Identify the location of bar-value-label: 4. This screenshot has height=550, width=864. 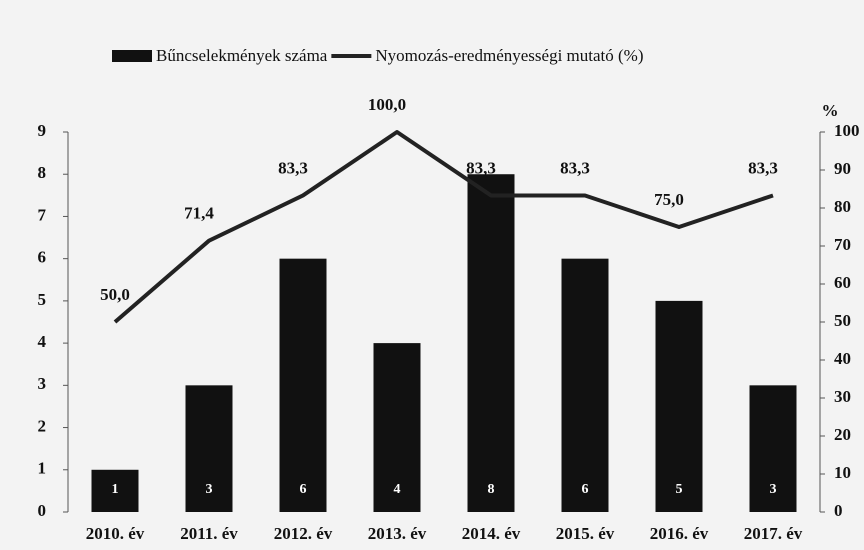
(397, 489).